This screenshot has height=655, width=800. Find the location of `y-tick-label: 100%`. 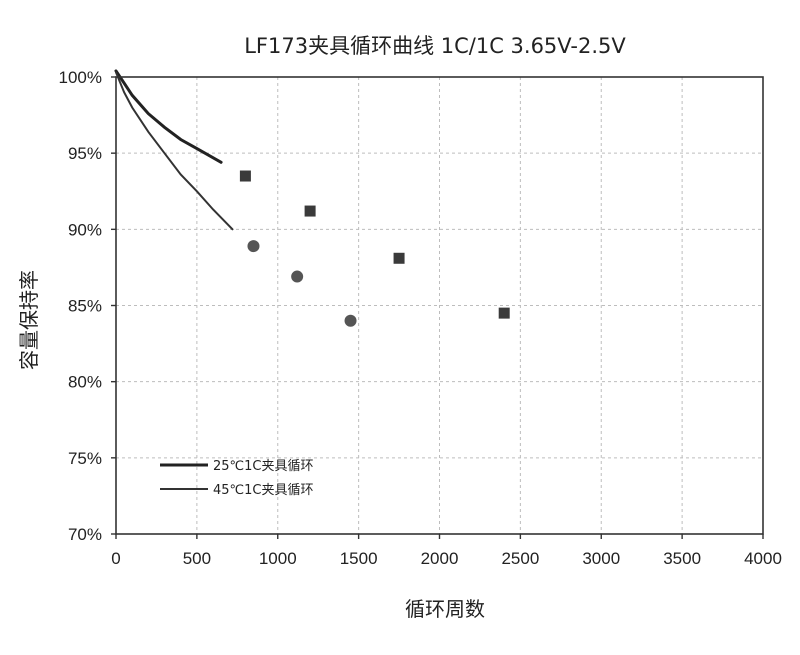

y-tick-label: 100% is located at coordinates (80, 77).